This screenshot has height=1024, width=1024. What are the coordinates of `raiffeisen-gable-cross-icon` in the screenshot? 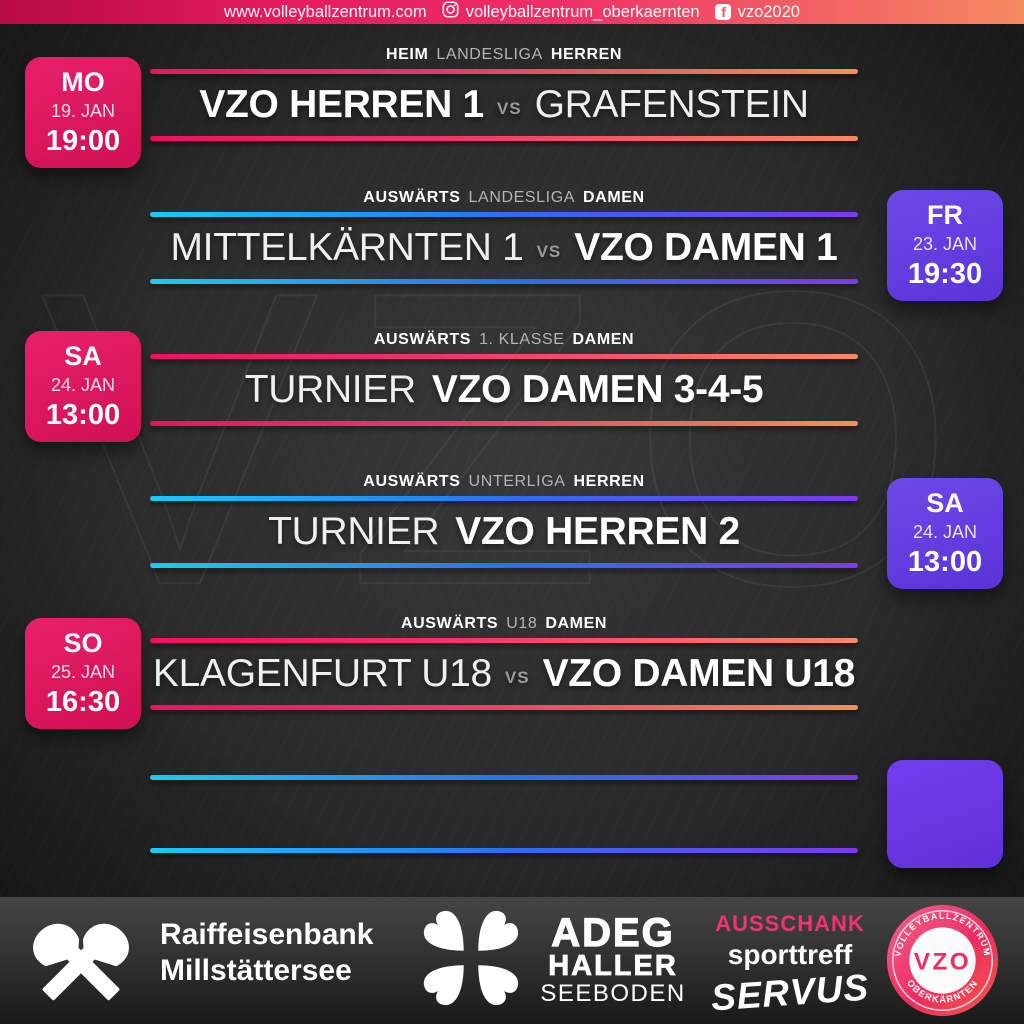 It's located at (81, 962).